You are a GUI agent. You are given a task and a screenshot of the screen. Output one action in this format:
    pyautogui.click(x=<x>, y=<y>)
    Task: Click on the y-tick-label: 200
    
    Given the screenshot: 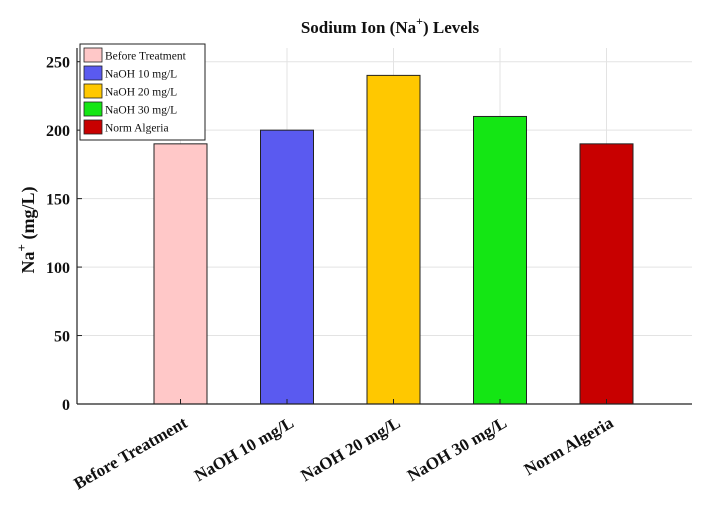 What is the action you would take?
    pyautogui.click(x=58, y=131)
    